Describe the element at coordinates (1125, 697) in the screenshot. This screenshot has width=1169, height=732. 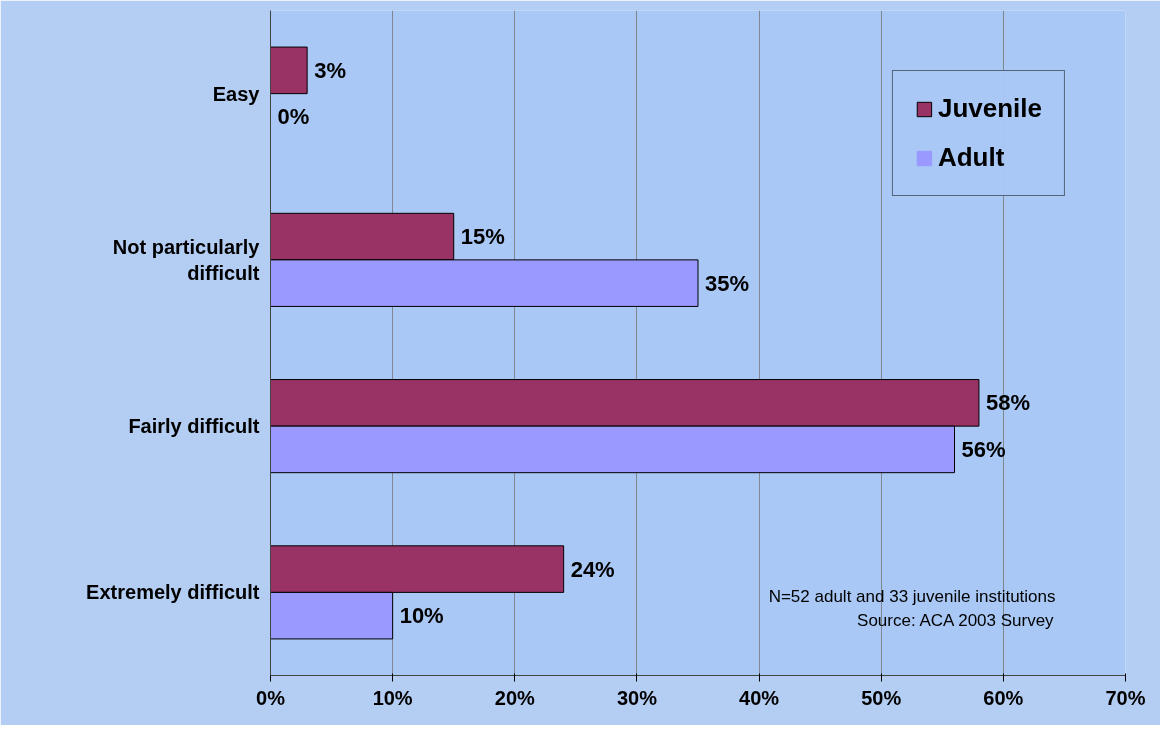
I see `x-tick-label: 70%` at that location.